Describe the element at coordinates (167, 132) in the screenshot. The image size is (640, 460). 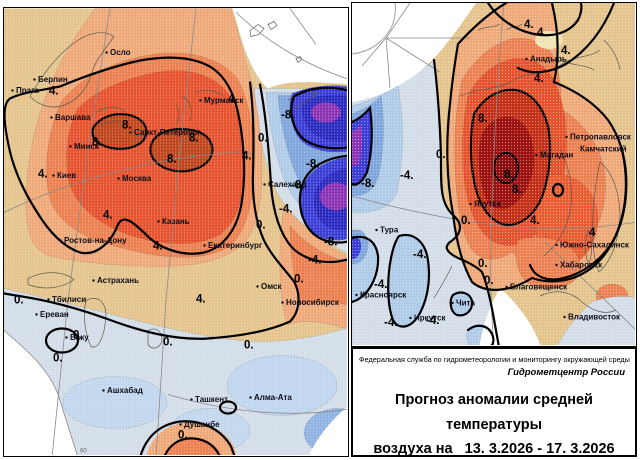
I see `city-label-Санкт-Петербург: Санкт-Петербург` at that location.